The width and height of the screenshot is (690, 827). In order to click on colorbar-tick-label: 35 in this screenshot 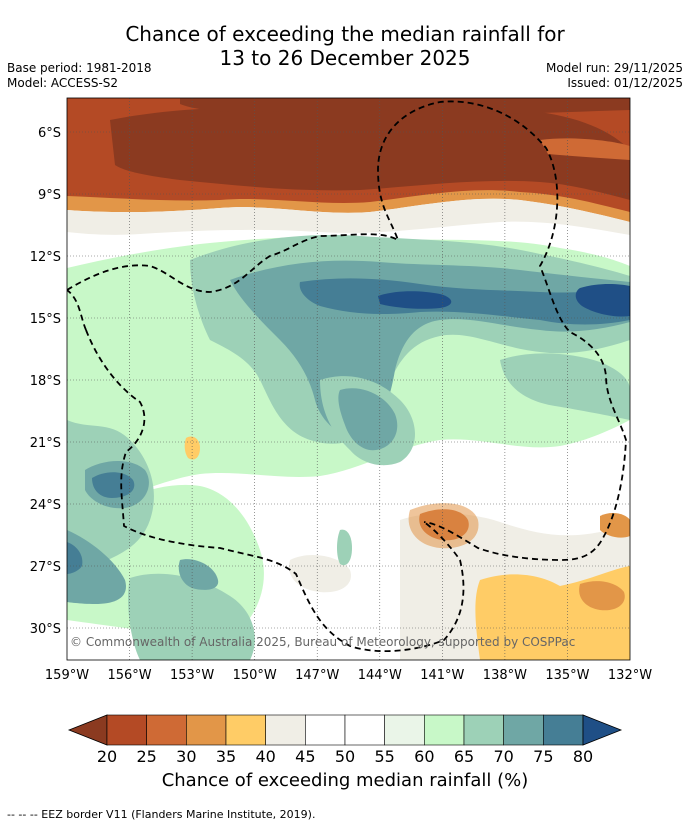, I will do `click(226, 756)`.